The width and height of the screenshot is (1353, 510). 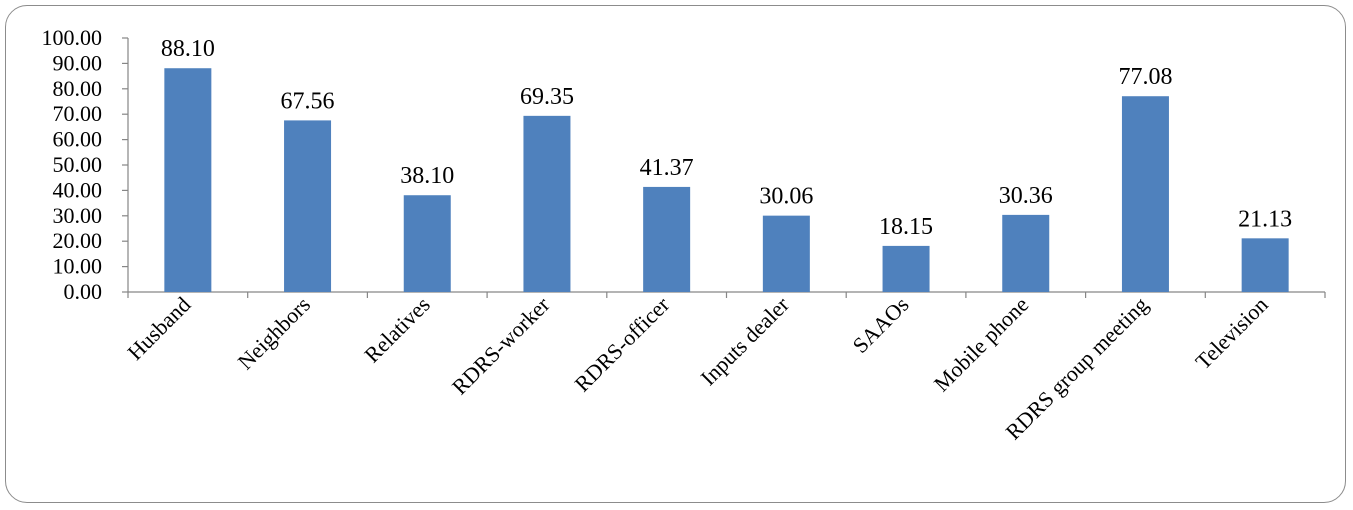 What do you see at coordinates (308, 101) in the screenshot?
I see `data-label: 67.56` at bounding box center [308, 101].